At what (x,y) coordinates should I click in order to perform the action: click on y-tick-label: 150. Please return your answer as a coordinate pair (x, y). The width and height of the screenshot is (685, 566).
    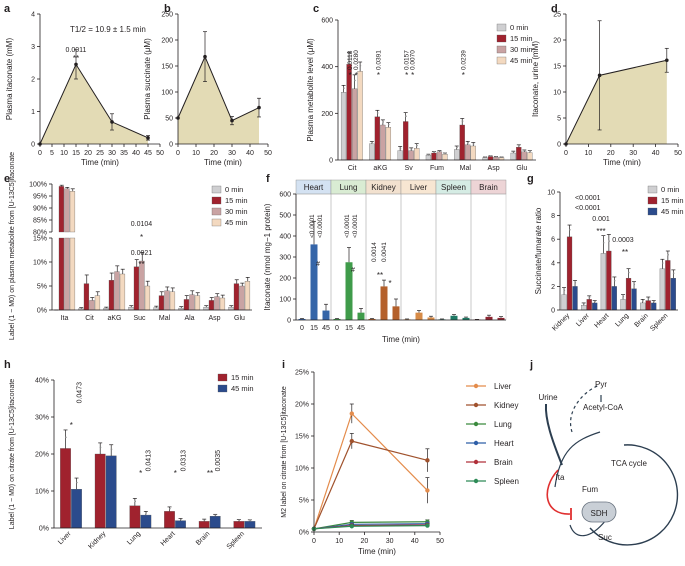
    Looking at the image, I should click on (167, 67).